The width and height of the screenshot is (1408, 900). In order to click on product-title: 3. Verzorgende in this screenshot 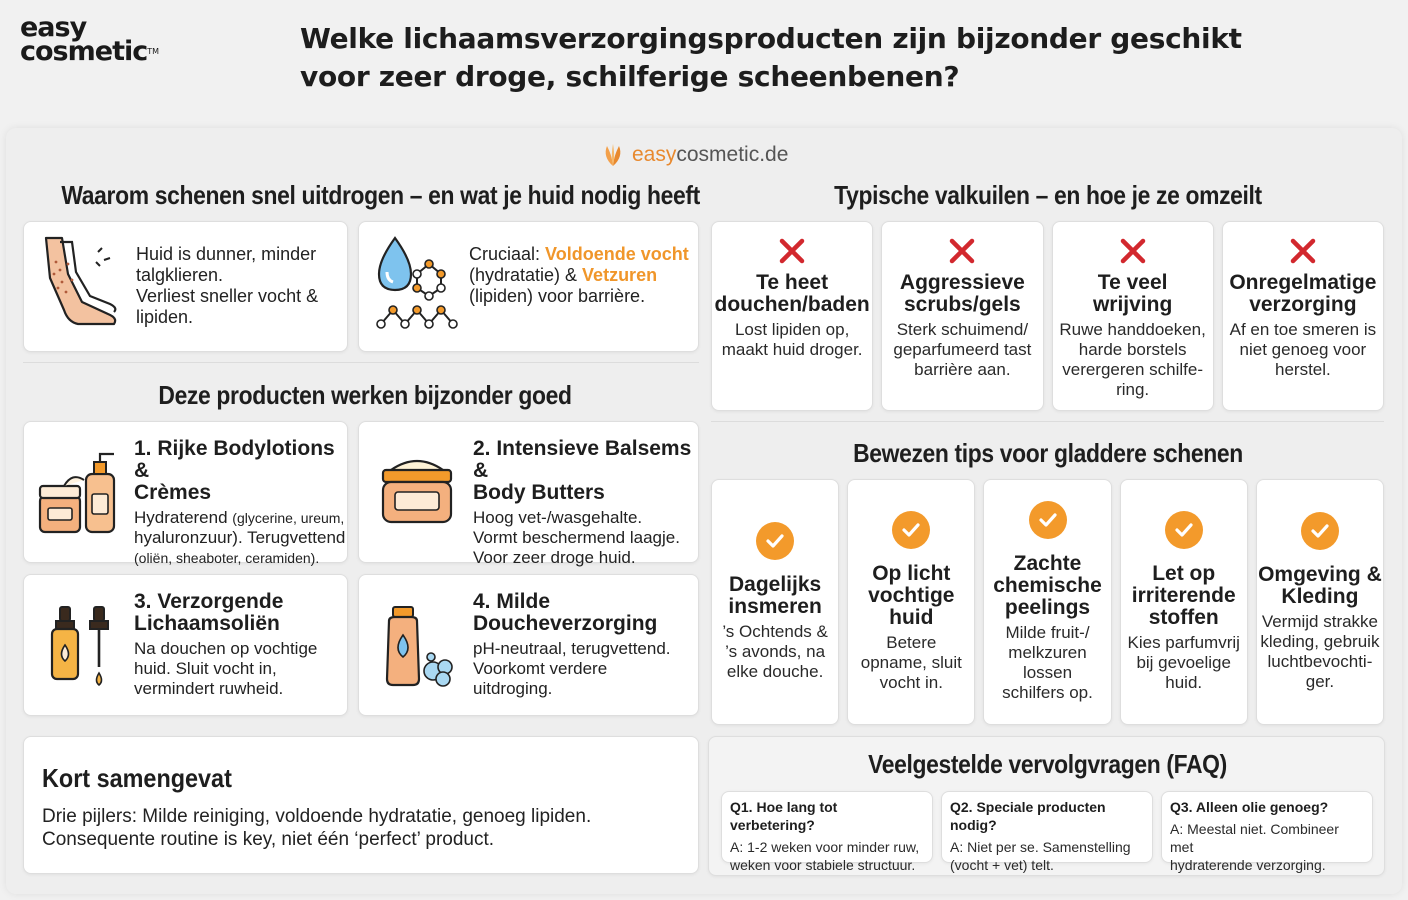, I will do `click(209, 601)`.